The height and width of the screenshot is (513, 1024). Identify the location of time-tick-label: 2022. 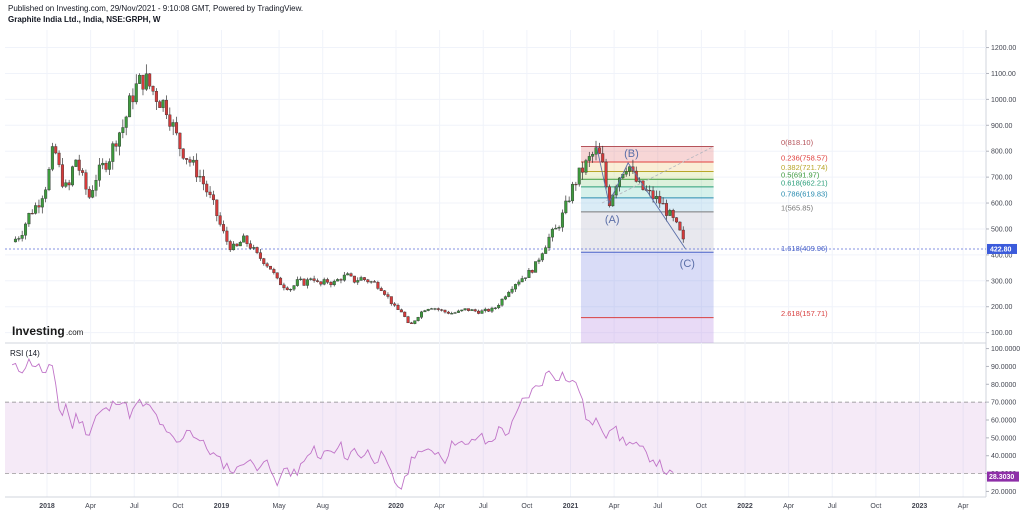
(745, 506).